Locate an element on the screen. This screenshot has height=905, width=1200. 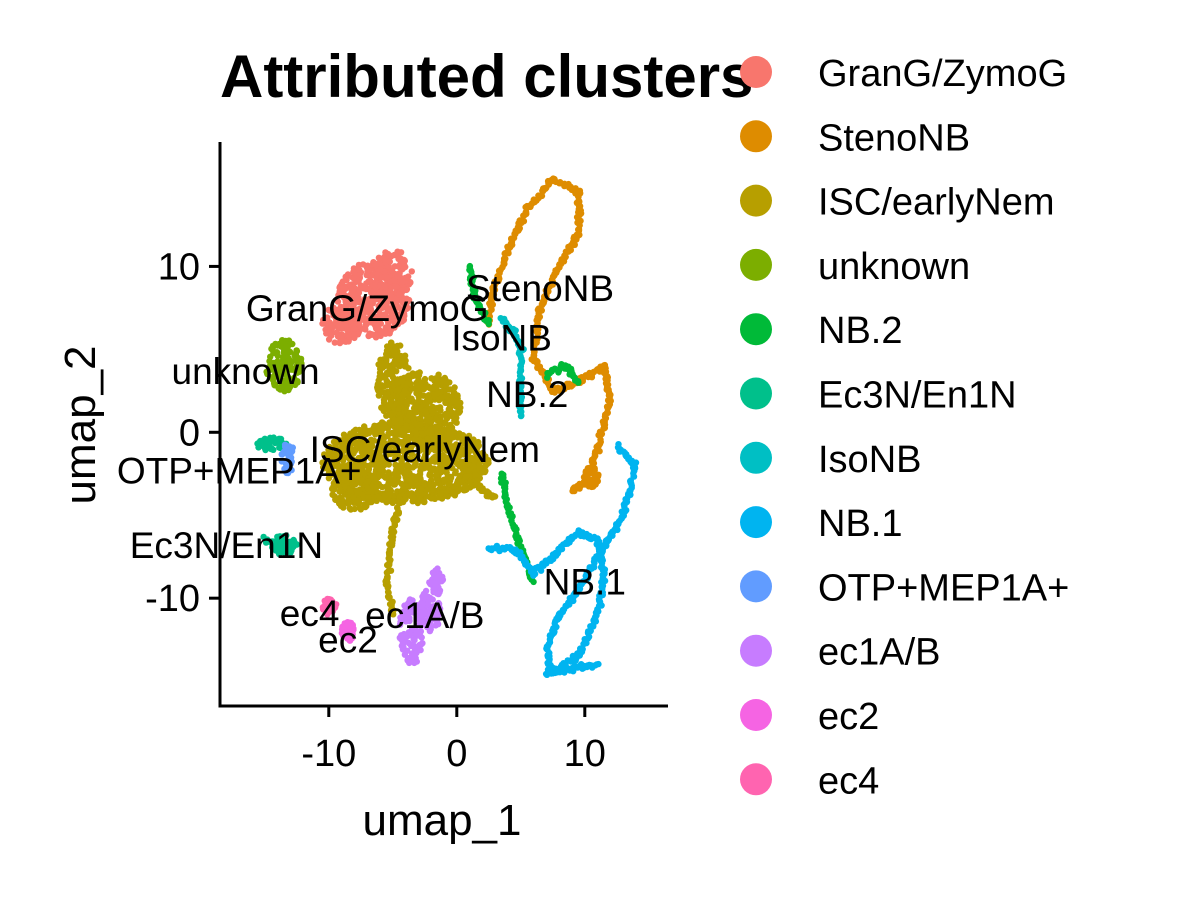
x-tick-label: 10 is located at coordinates (585, 754).